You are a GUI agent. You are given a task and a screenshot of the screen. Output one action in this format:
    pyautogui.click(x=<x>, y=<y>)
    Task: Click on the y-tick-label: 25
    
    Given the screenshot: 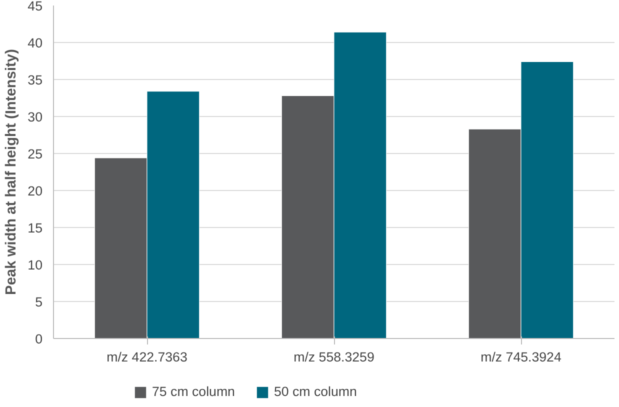 What is the action you would take?
    pyautogui.click(x=35, y=154)
    